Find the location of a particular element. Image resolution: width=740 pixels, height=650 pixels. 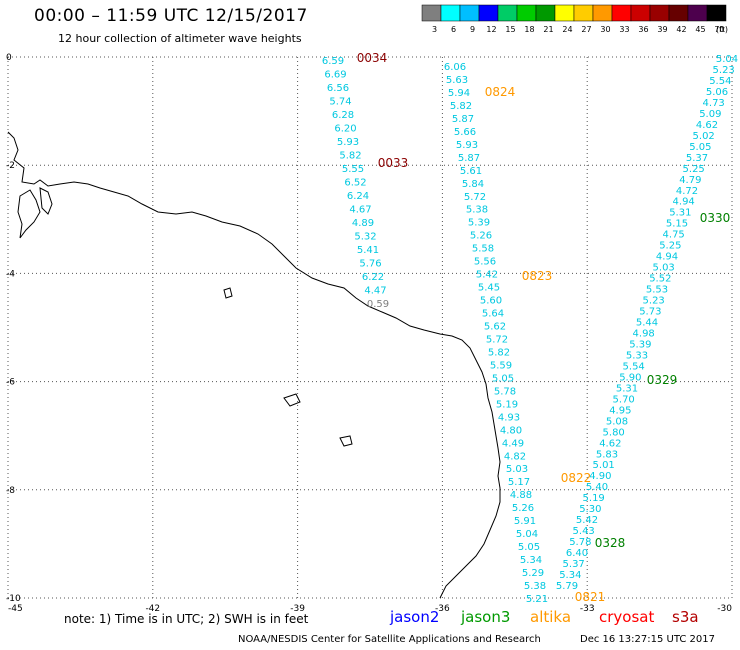

wave-height-value: 5.76 is located at coordinates (370, 264).